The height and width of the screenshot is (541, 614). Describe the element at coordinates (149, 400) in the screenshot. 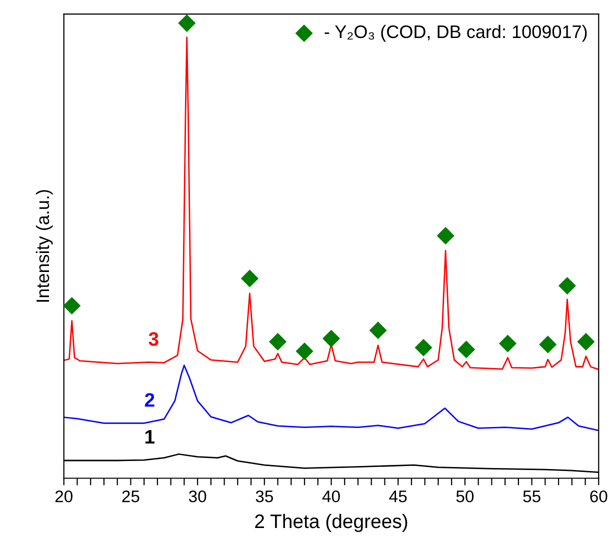

I see `series-label: 2` at that location.